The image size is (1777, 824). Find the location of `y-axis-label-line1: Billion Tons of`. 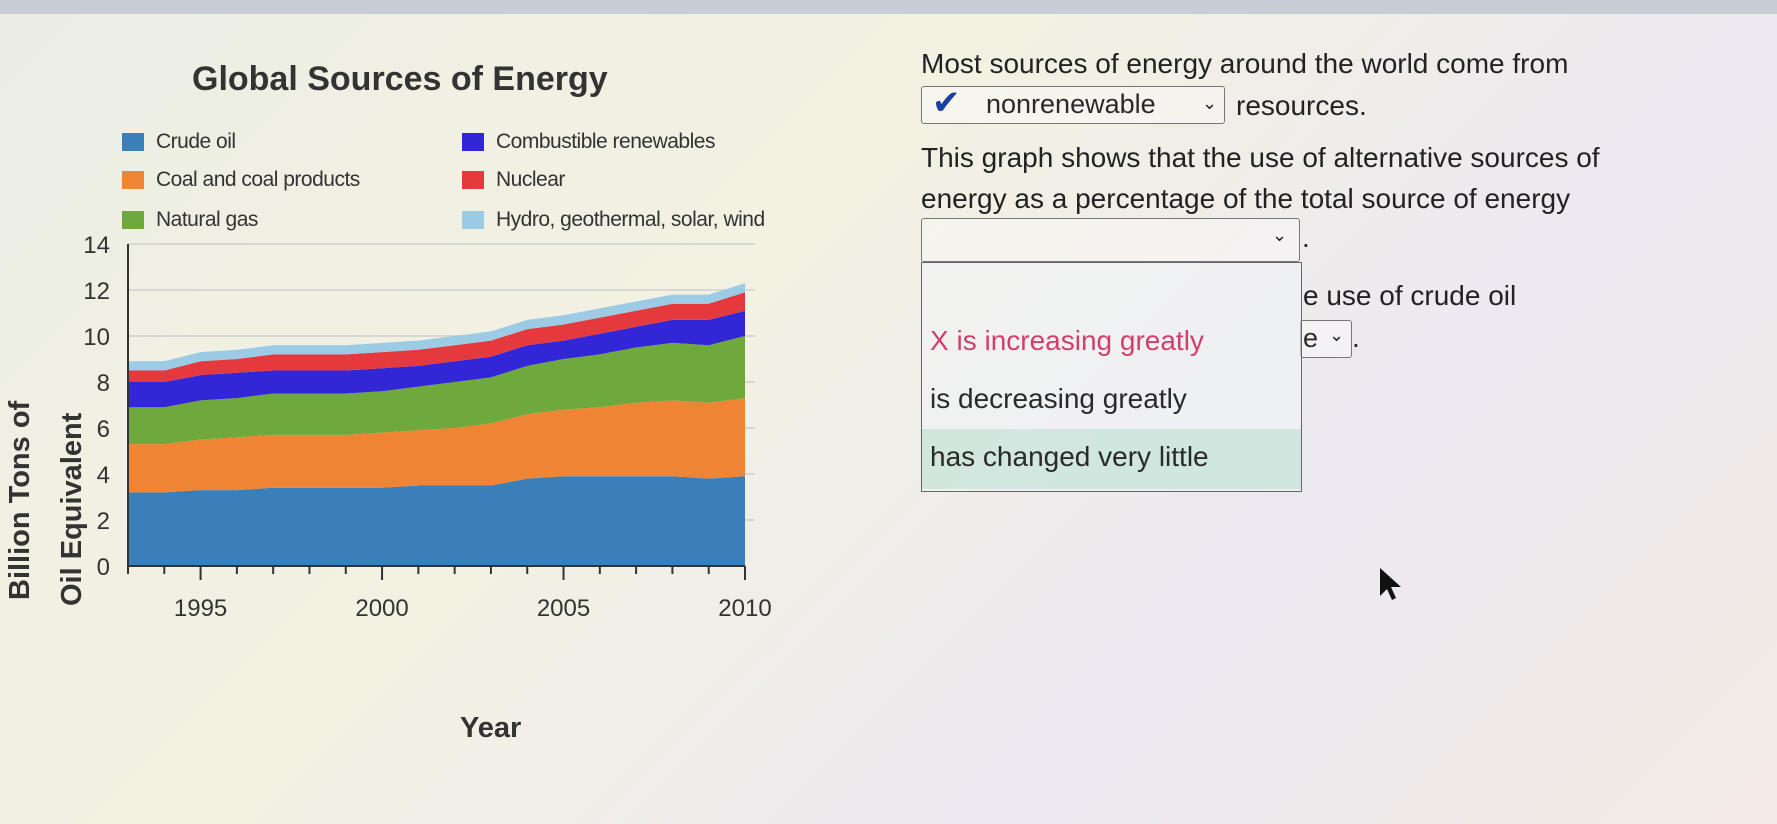

y-axis-label-line1: Billion Tons of is located at coordinates (20, 500).